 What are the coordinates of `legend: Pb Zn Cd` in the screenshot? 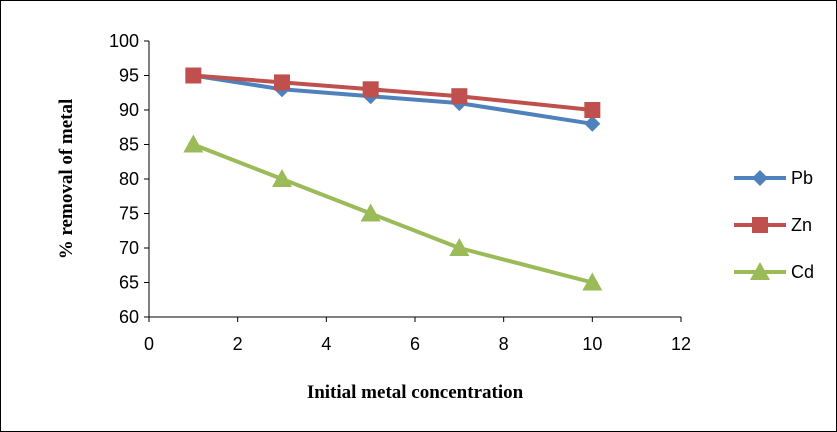 It's located at (774, 225).